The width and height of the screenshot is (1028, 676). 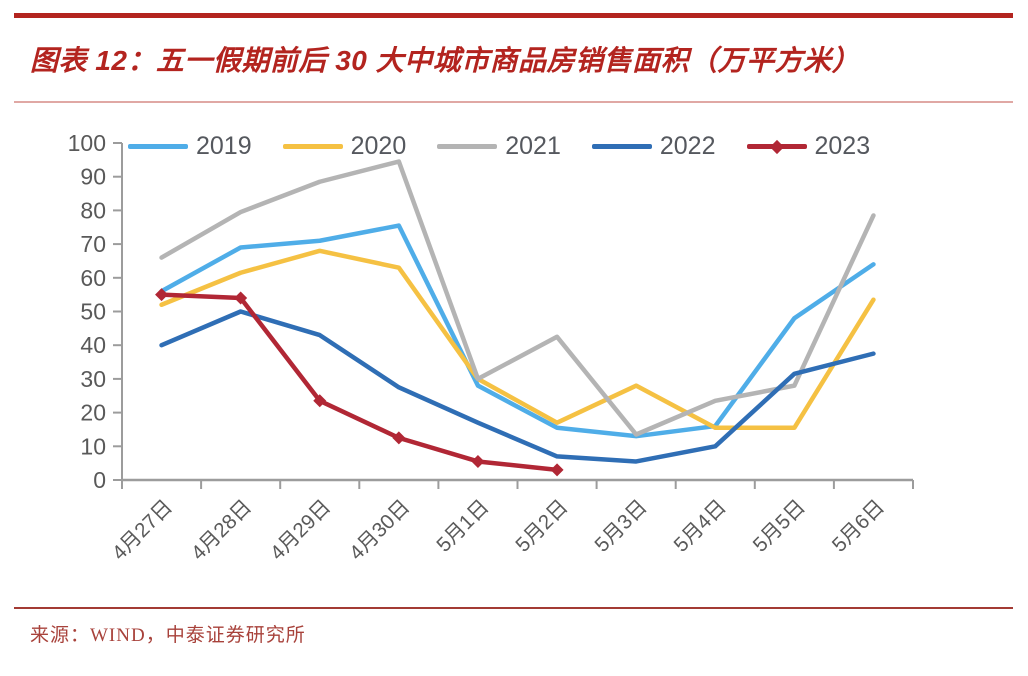 What do you see at coordinates (379, 529) in the screenshot?
I see `x-tick-label: 4月30日` at bounding box center [379, 529].